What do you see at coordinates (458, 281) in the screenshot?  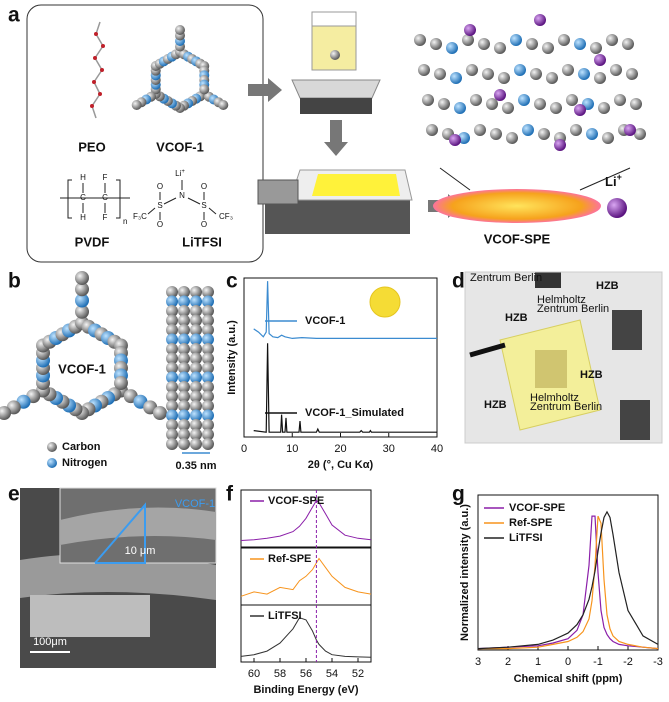 I see `panel-label: d` at bounding box center [458, 281].